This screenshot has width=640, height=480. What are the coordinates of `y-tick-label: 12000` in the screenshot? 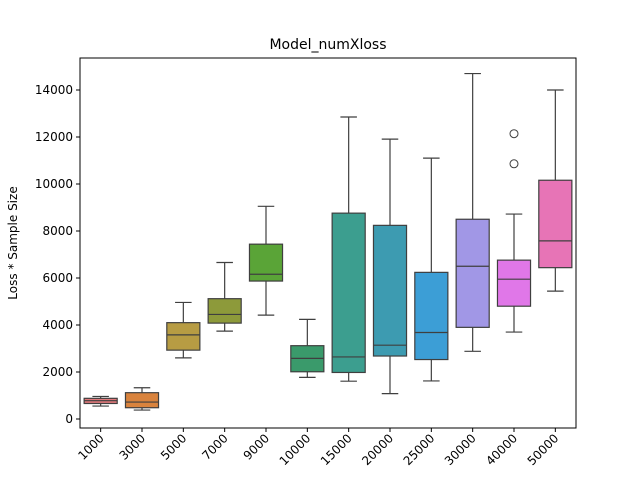 It's located at (54, 137).